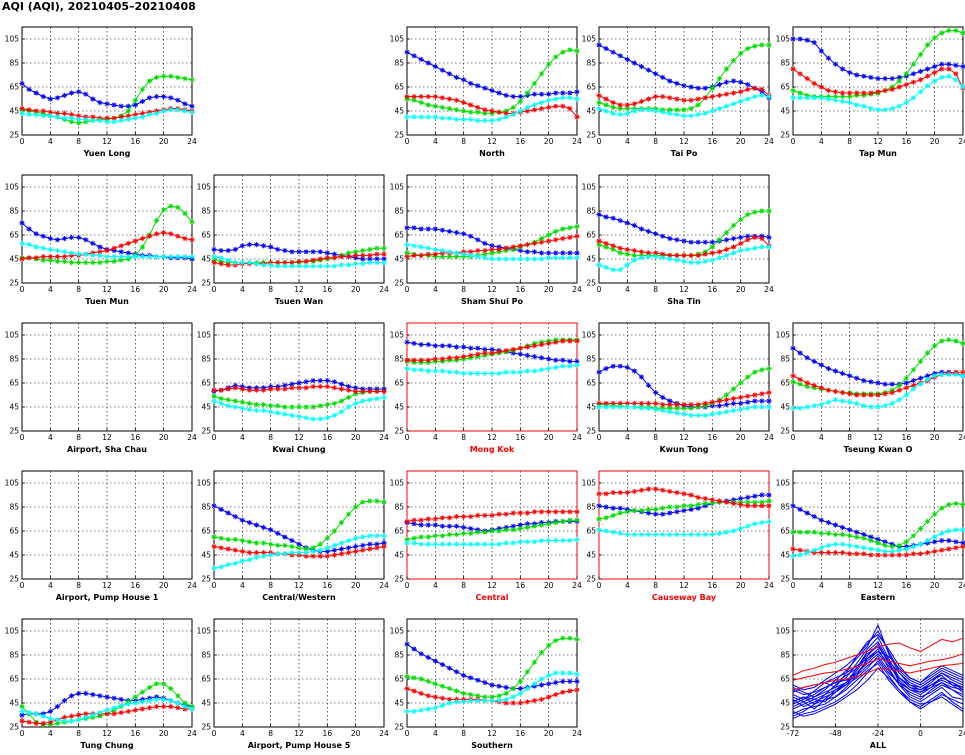 The width and height of the screenshot is (965, 755). I want to click on all-series-line-blue, so click(878, 679).